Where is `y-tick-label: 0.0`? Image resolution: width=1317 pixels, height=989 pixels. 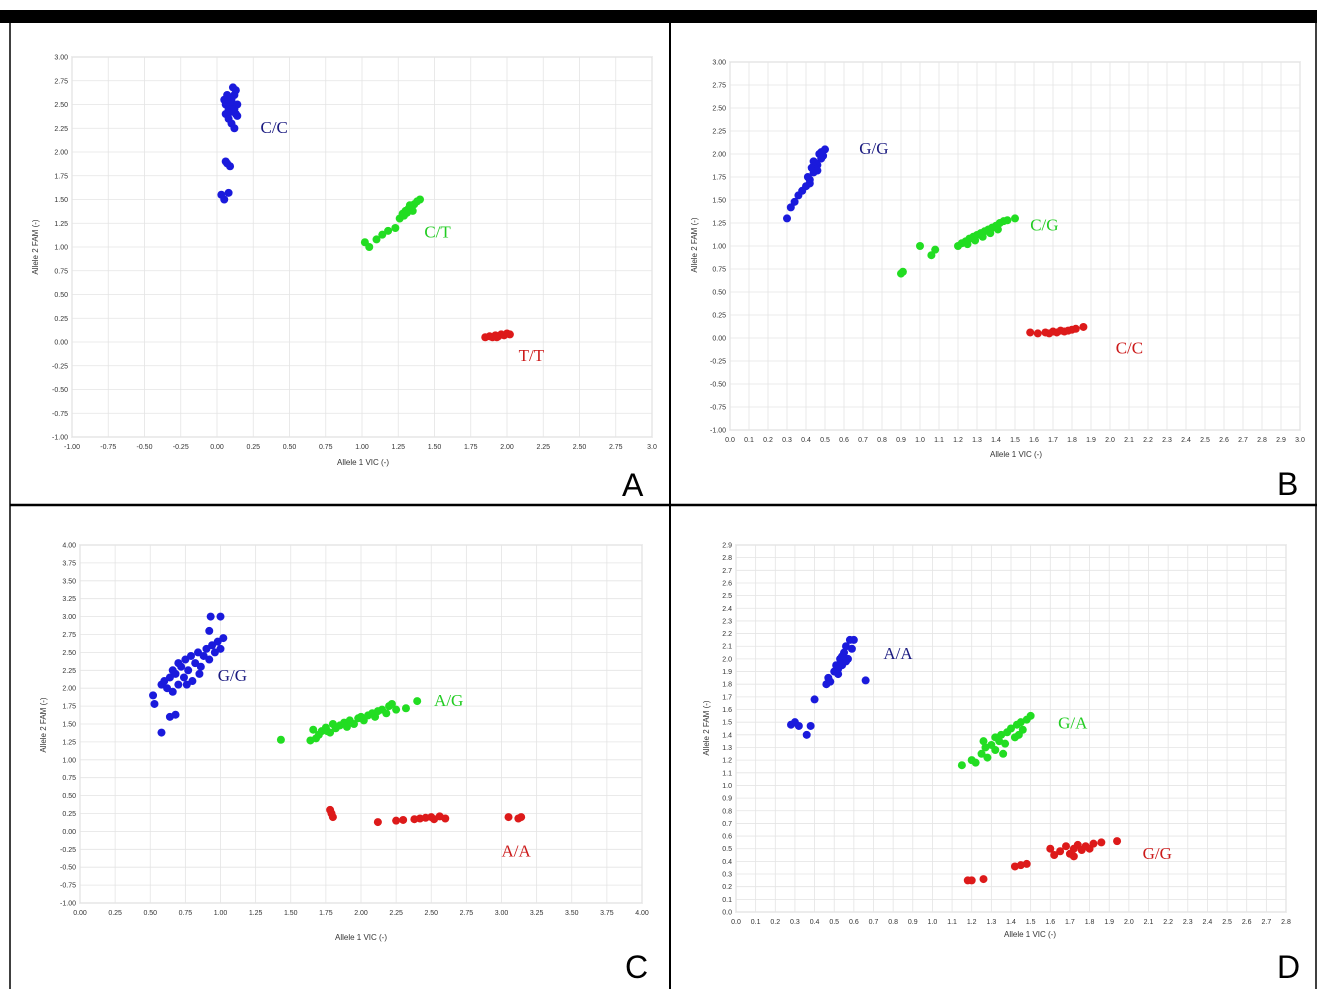
y-tick-label: 0.0 is located at coordinates (727, 913).